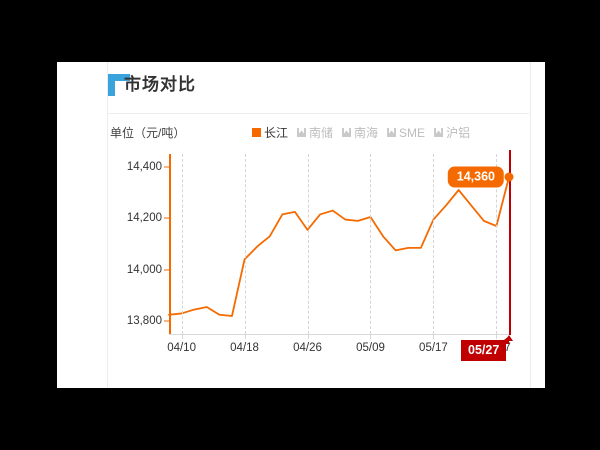 The image size is (600, 450). Describe the element at coordinates (530, 225) in the screenshot. I see `layout-rule-right` at that location.